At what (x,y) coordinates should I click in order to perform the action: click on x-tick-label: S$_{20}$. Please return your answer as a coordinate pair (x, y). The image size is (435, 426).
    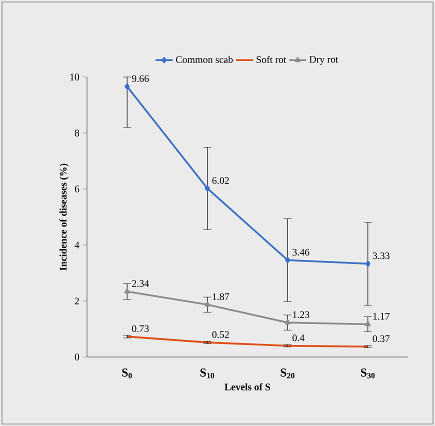
    Looking at the image, I should click on (287, 373).